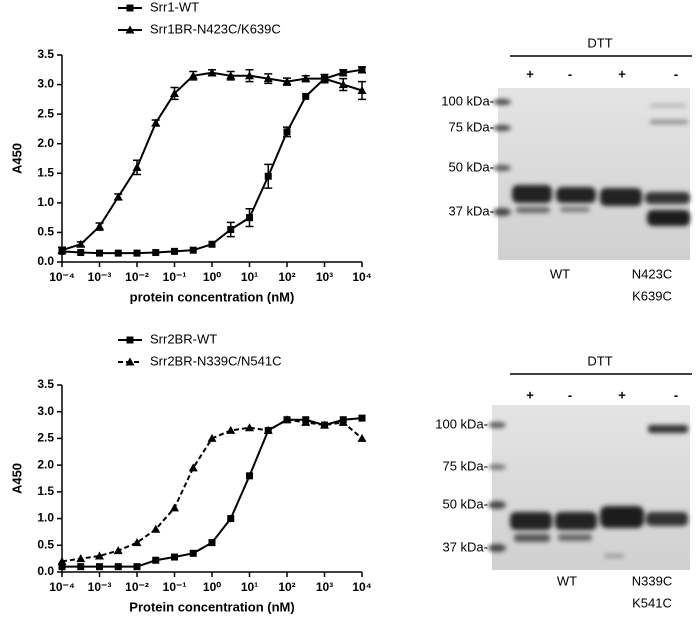  I want to click on legend-label: Srr1BR-N423C/K639C, so click(215, 28).